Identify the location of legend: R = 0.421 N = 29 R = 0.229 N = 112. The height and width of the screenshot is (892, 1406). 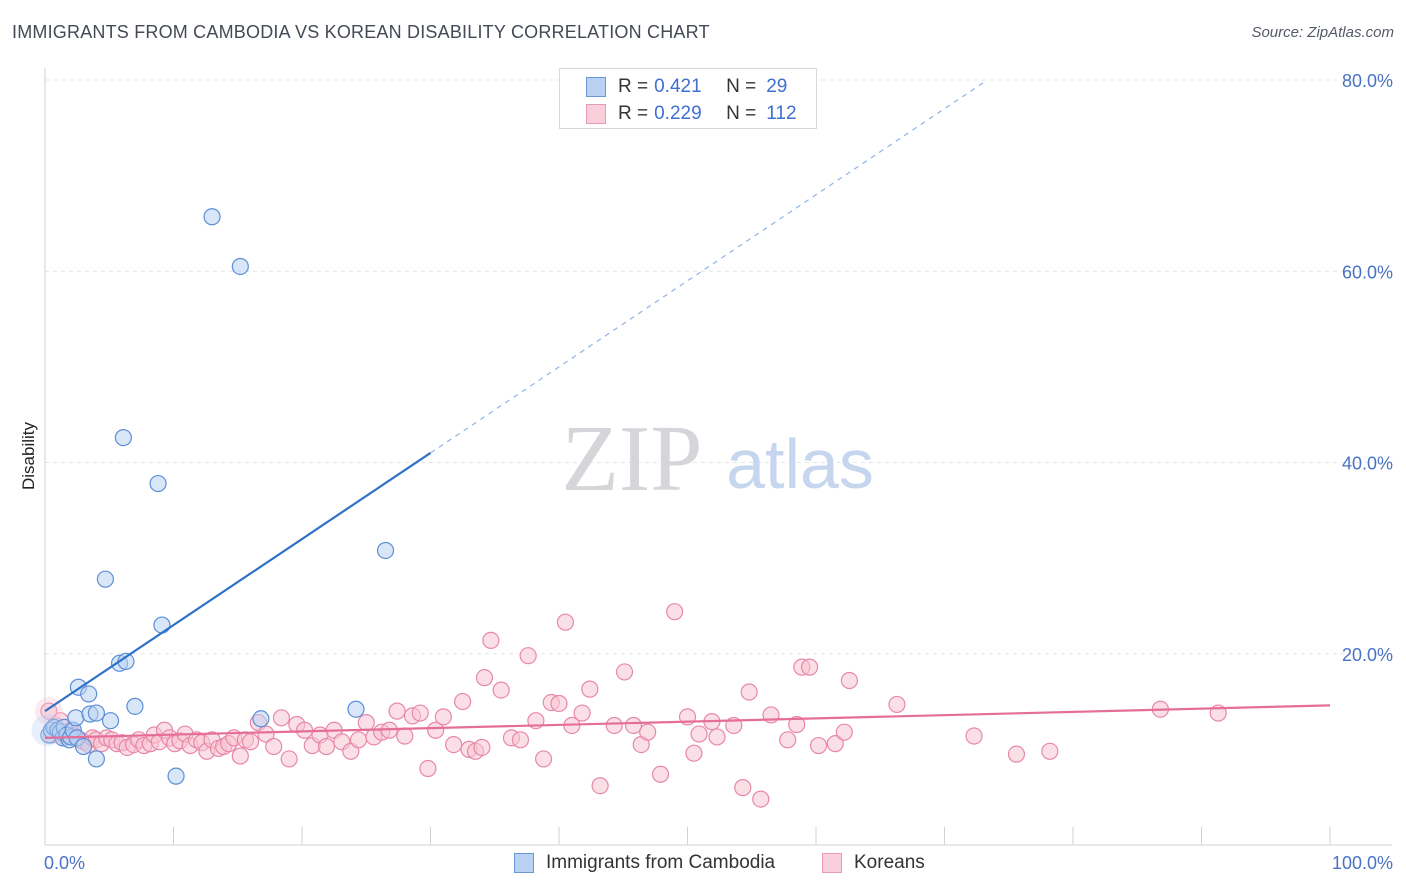
(688, 98).